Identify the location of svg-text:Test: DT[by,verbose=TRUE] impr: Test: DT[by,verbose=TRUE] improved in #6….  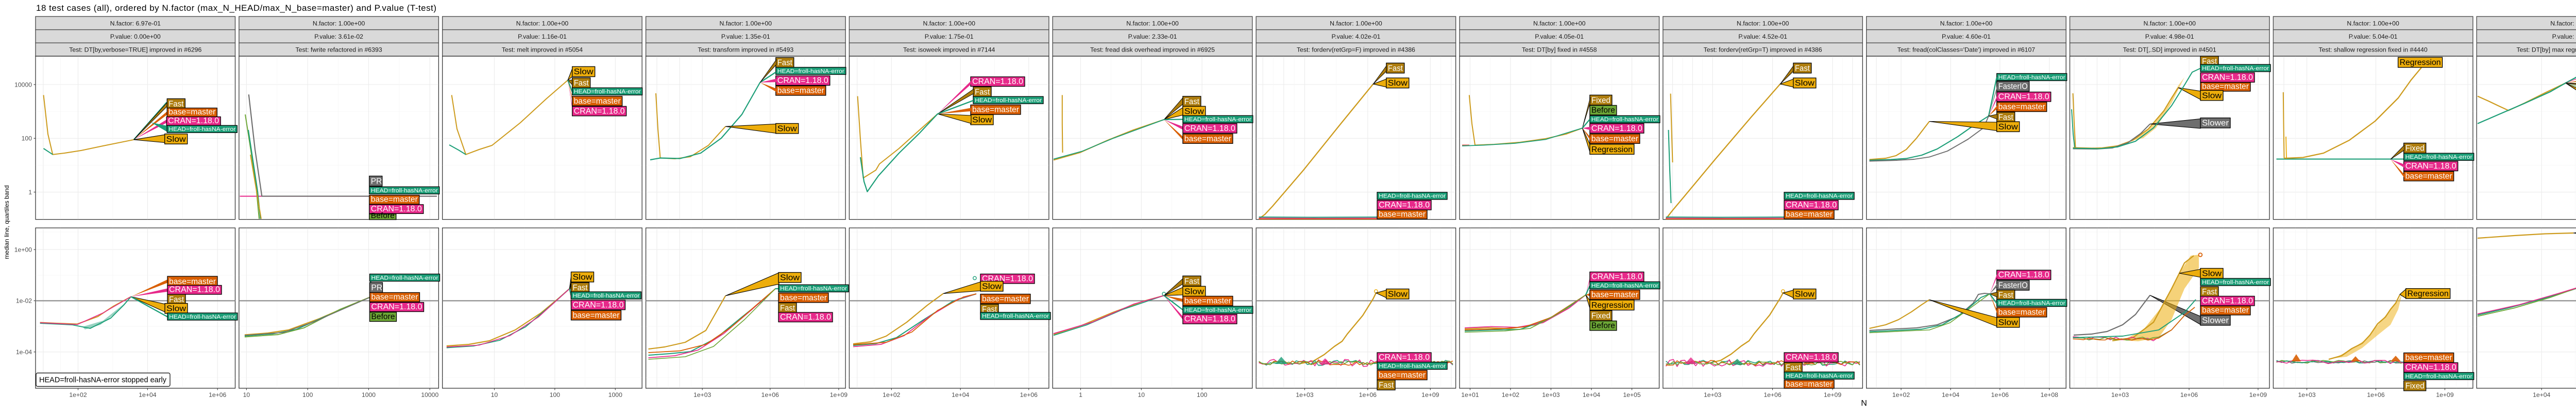
(135, 50).